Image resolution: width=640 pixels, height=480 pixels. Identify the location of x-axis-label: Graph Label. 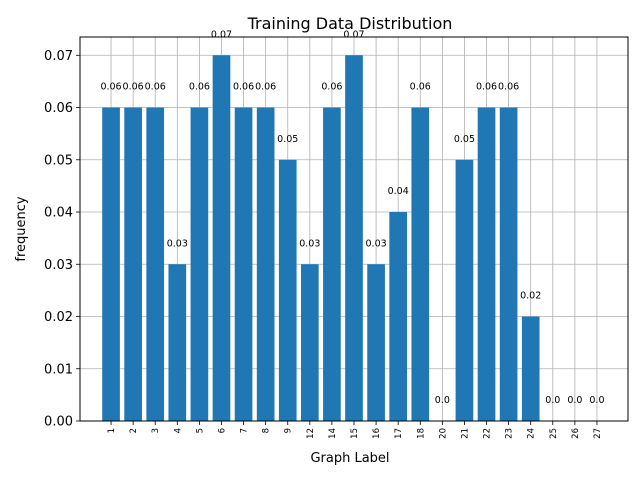
(349, 458).